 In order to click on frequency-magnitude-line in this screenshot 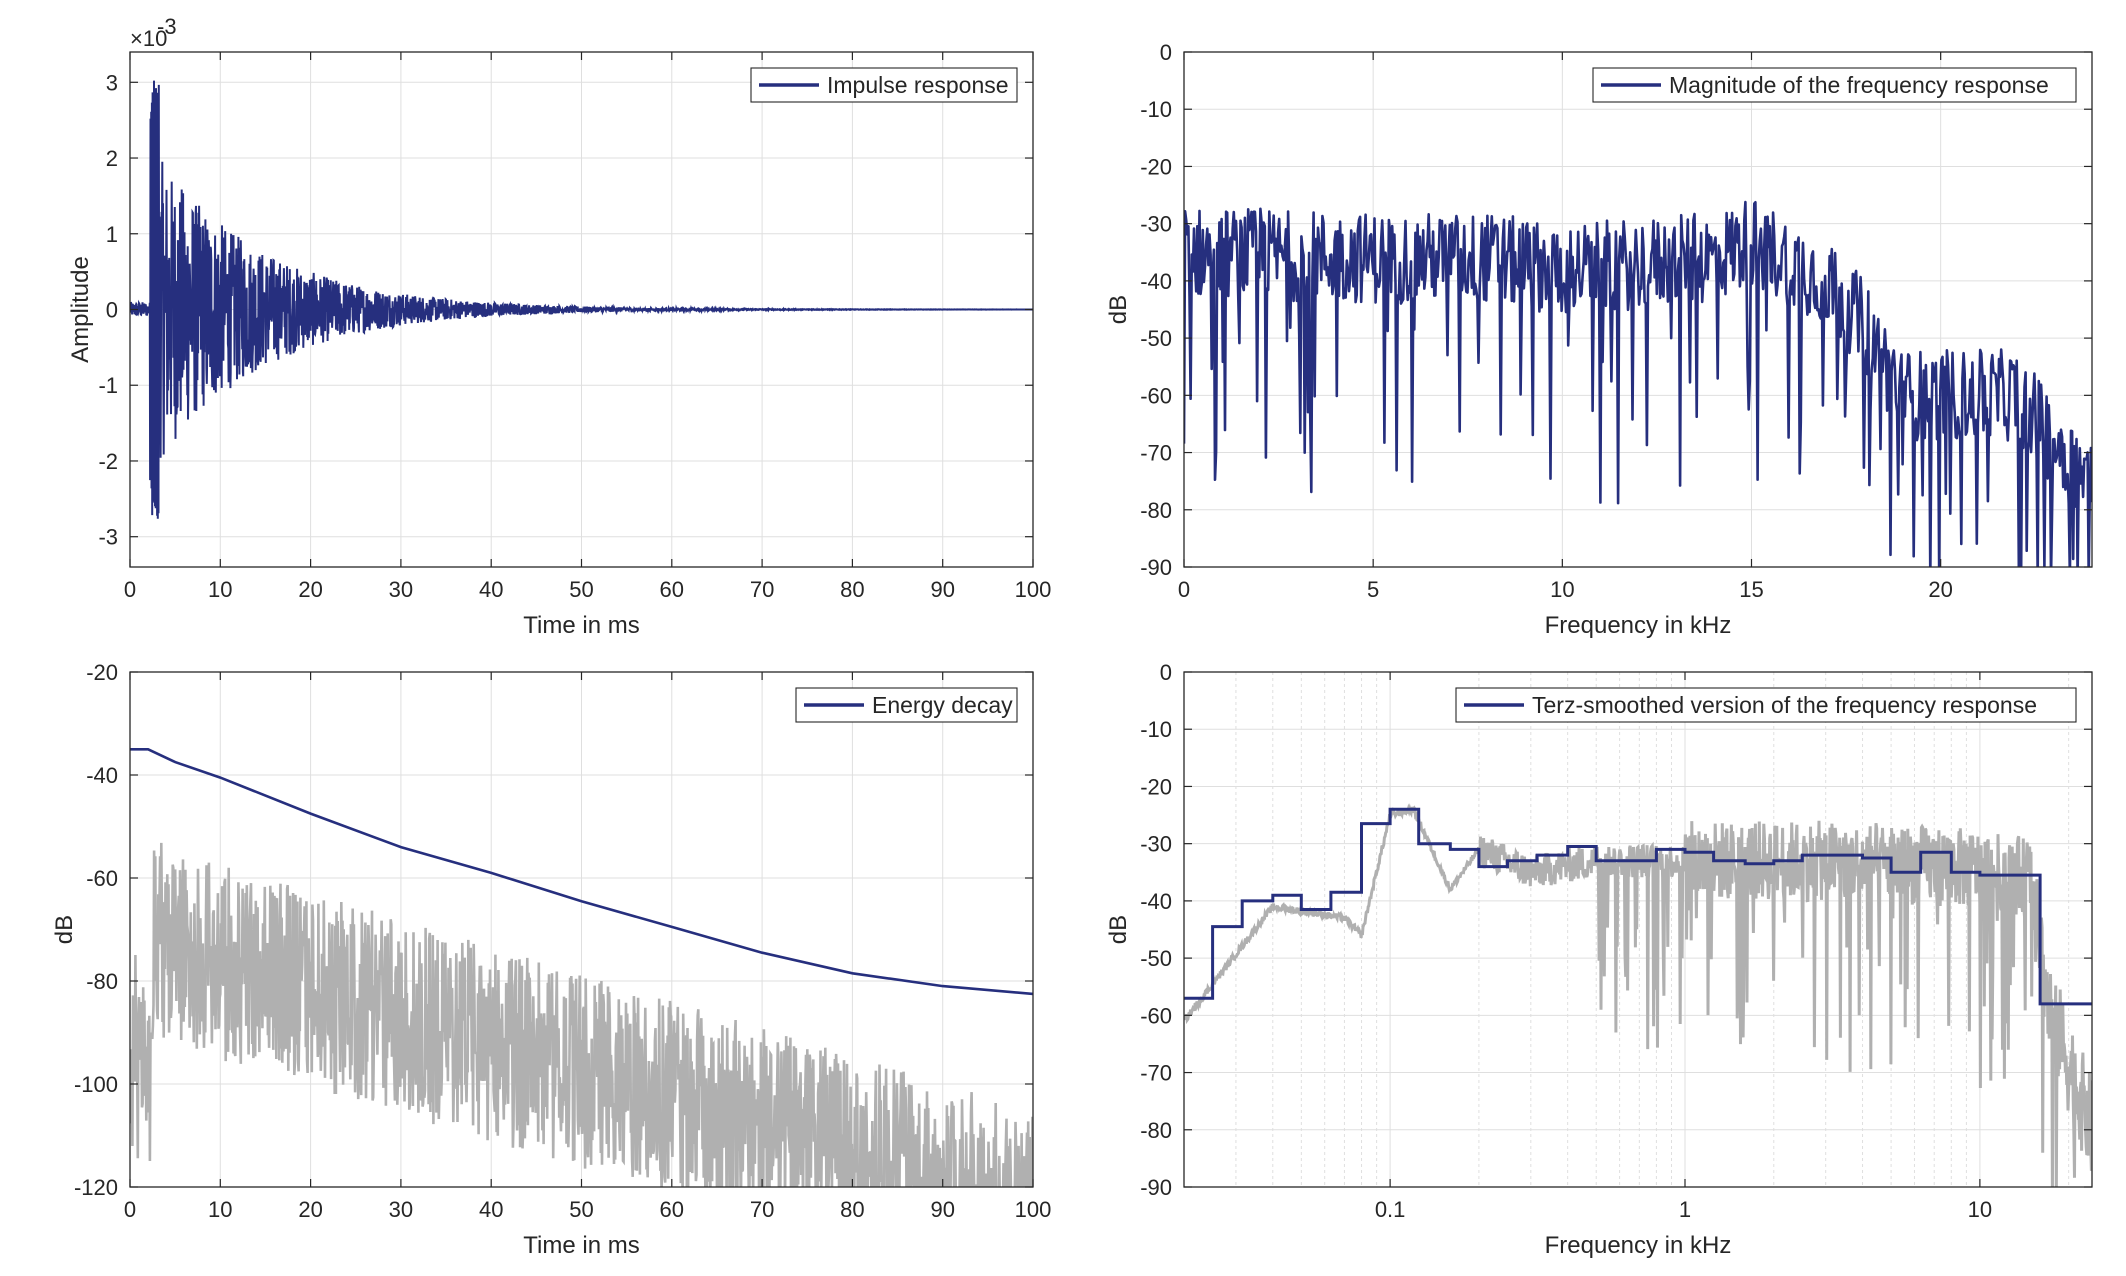, I will do `click(1638, 383)`.